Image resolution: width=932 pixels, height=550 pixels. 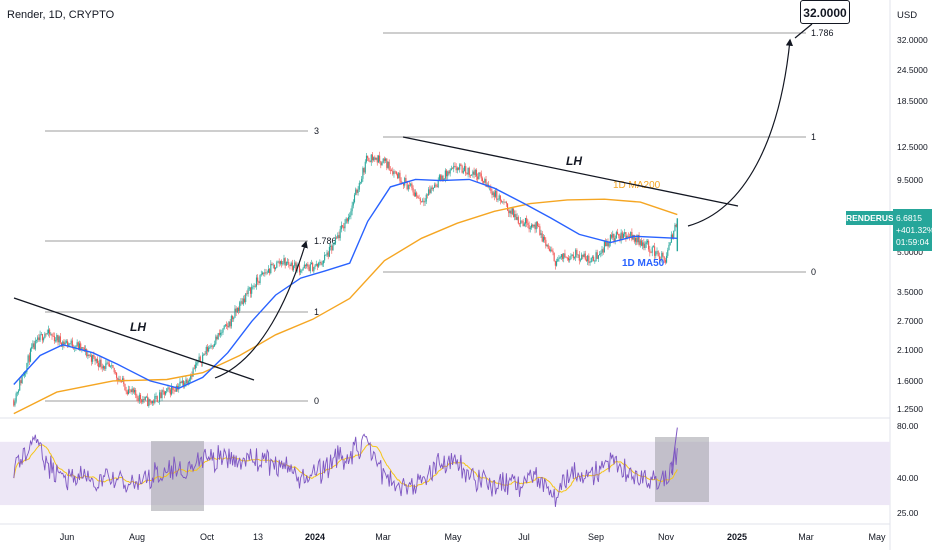 What do you see at coordinates (383, 537) in the screenshot?
I see `time-tick-label: Mar` at bounding box center [383, 537].